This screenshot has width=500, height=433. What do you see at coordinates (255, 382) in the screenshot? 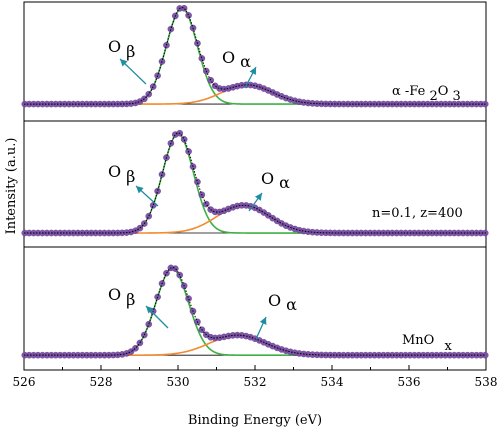
I see `x-tick-label: 532` at bounding box center [255, 382].